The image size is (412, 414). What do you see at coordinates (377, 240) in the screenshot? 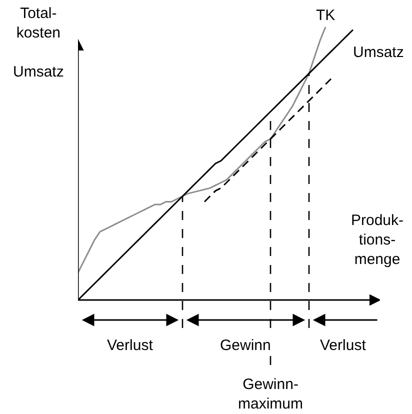
I see `x-axis-title: Produk- tions- menge` at bounding box center [377, 240].